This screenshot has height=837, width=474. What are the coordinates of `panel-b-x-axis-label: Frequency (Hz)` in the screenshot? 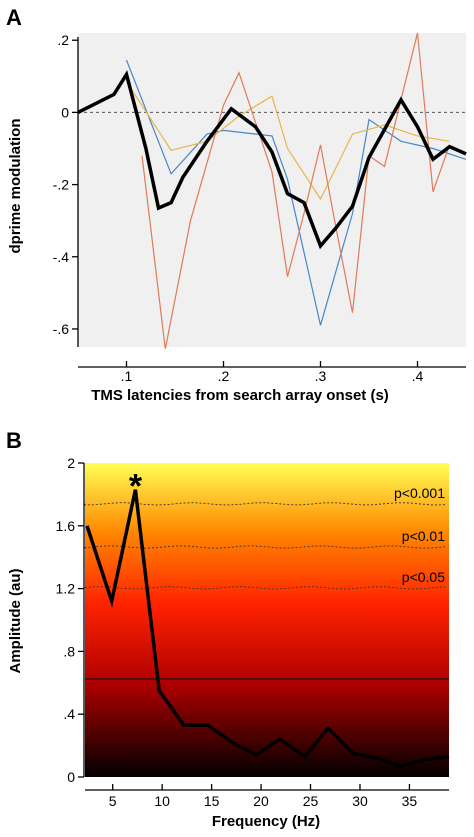 It's located at (266, 821).